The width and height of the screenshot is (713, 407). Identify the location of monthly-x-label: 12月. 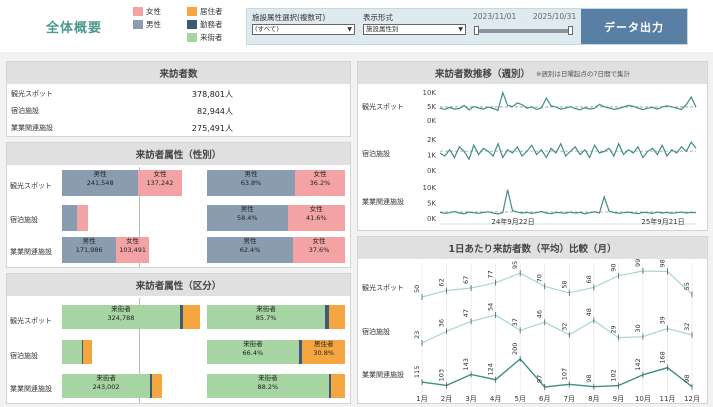
(692, 399).